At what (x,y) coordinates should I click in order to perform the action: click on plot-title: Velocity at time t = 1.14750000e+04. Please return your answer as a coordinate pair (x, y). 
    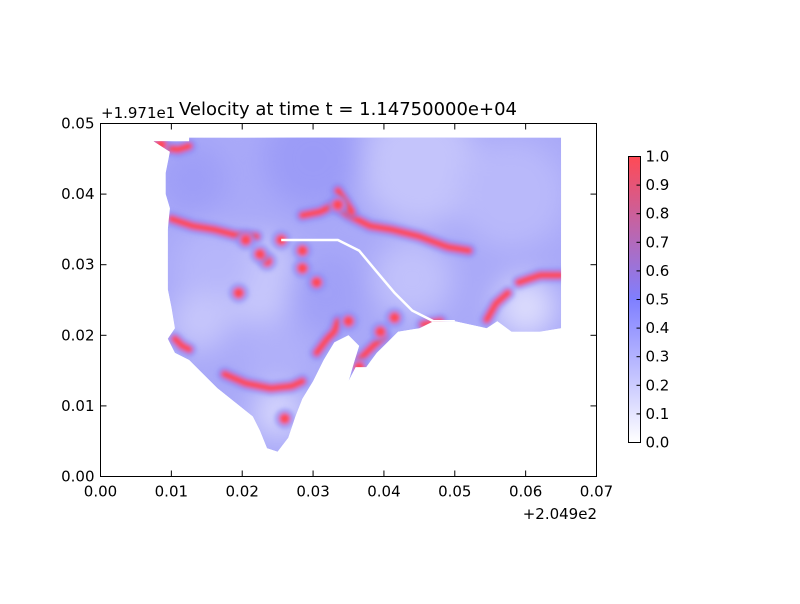
    Looking at the image, I should click on (348, 109).